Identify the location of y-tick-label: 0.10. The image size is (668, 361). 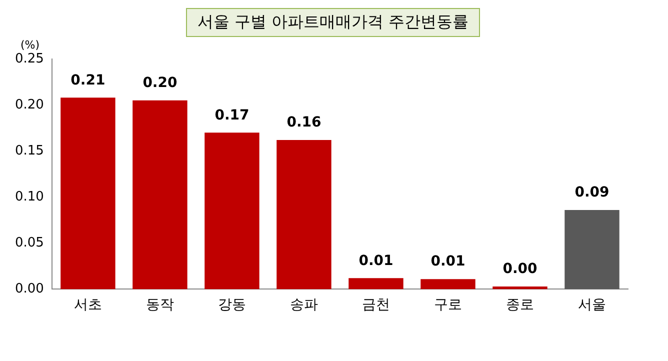
(29, 196).